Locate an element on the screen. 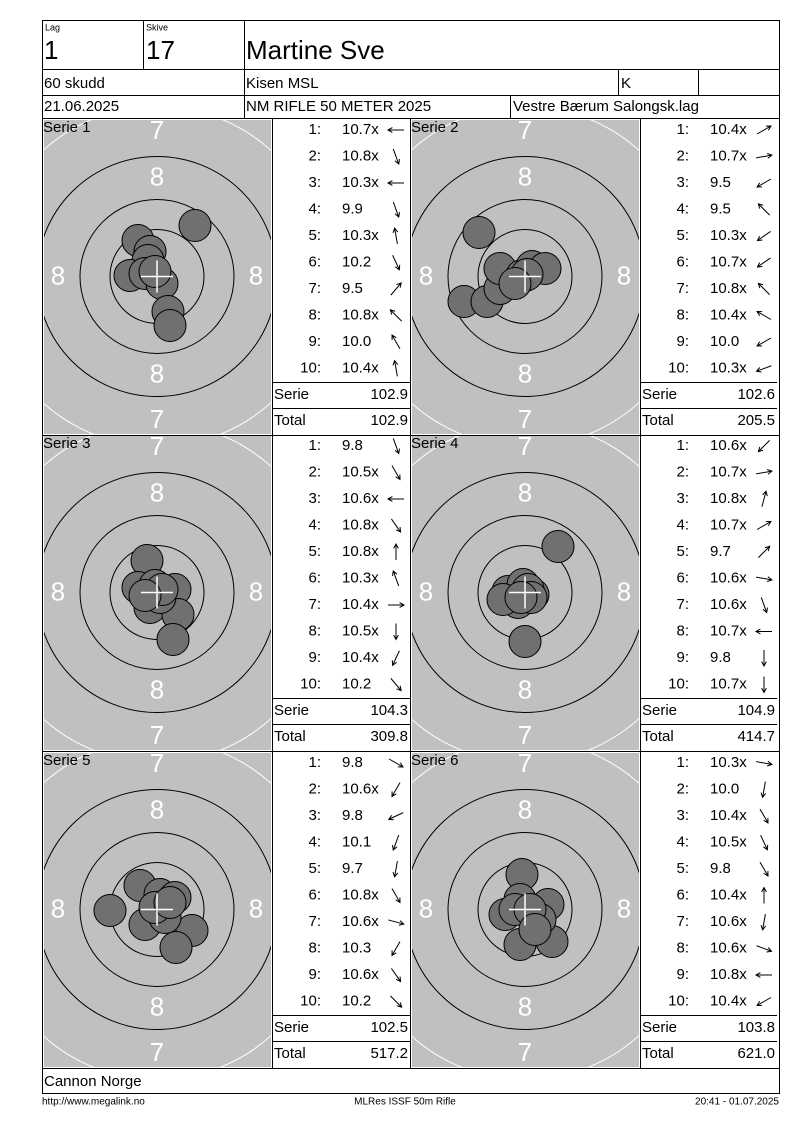 The height and width of the screenshot is (1130, 800). date: 21.06.2025 is located at coordinates (81, 106).